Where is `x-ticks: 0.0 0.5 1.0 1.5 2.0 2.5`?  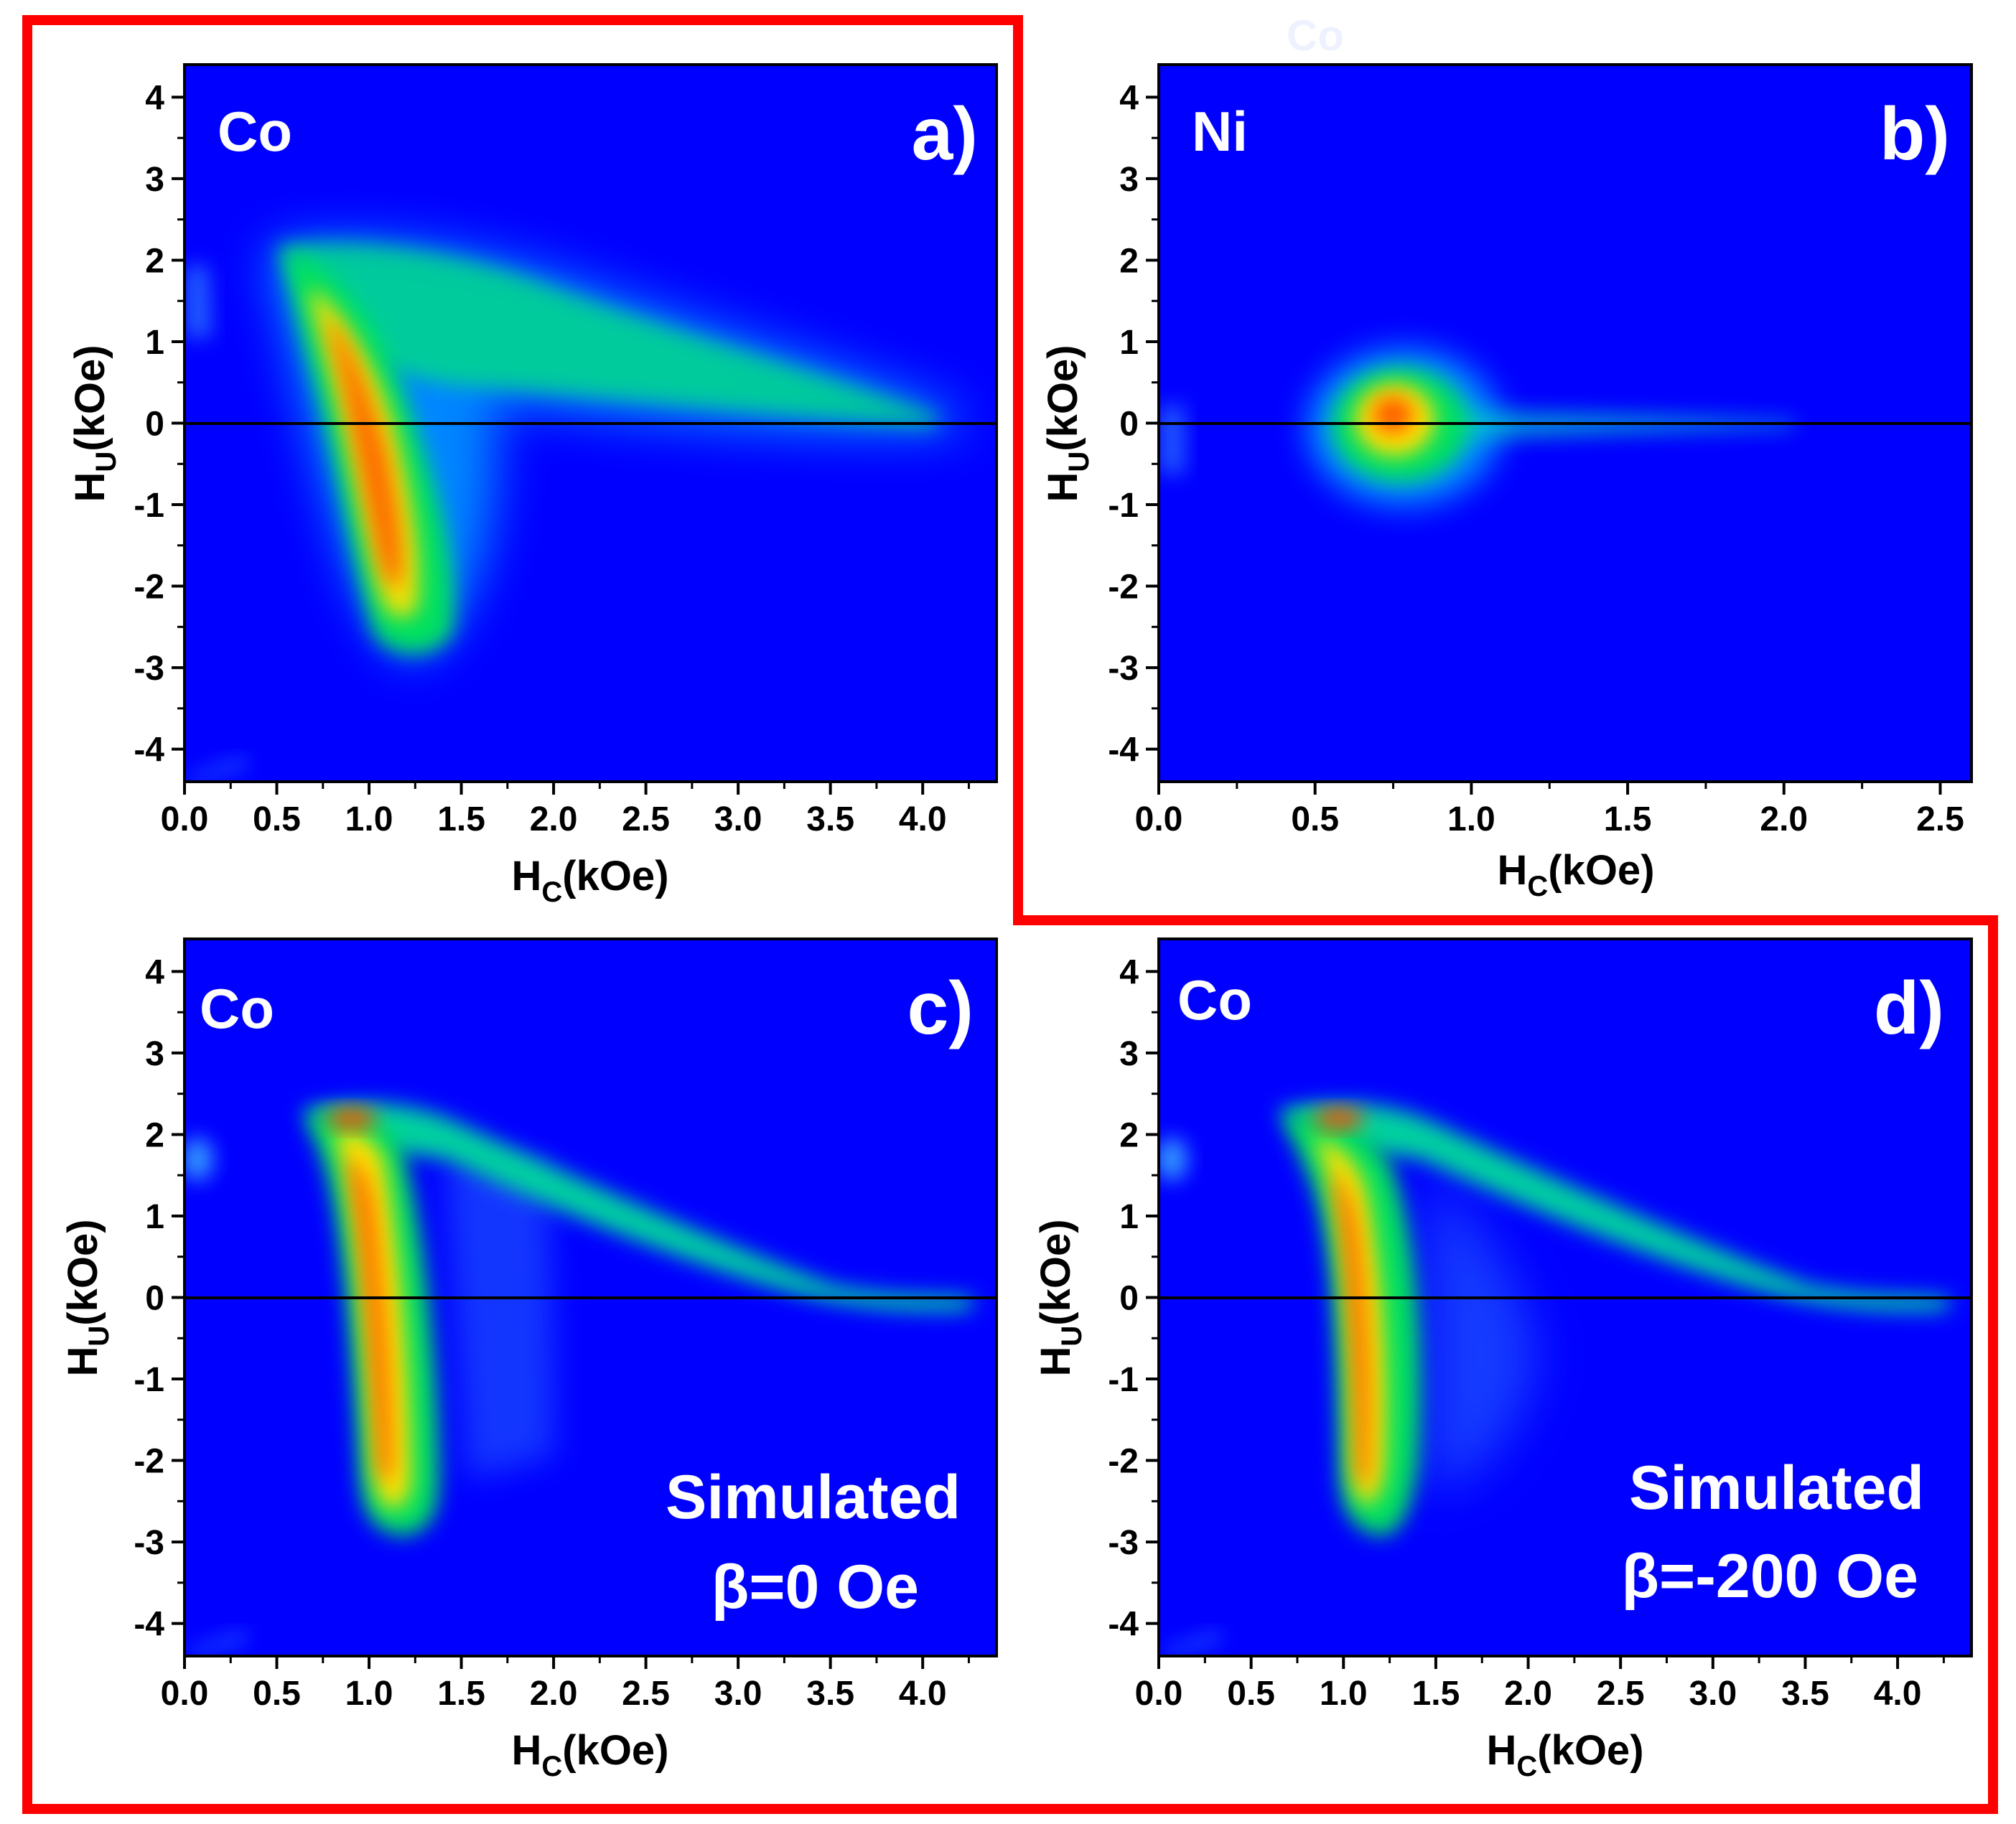
x-ticks: 0.0 0.5 1.0 1.5 2.0 2.5 is located at coordinates (1549, 810).